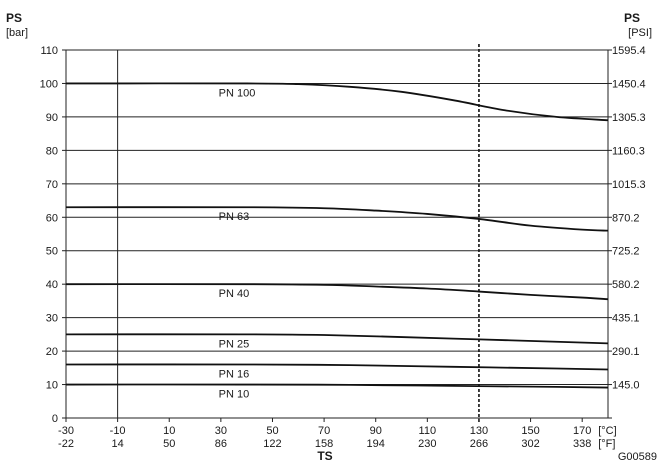 The width and height of the screenshot is (659, 466). I want to click on x-tick-label-celsius: 110, so click(428, 431).